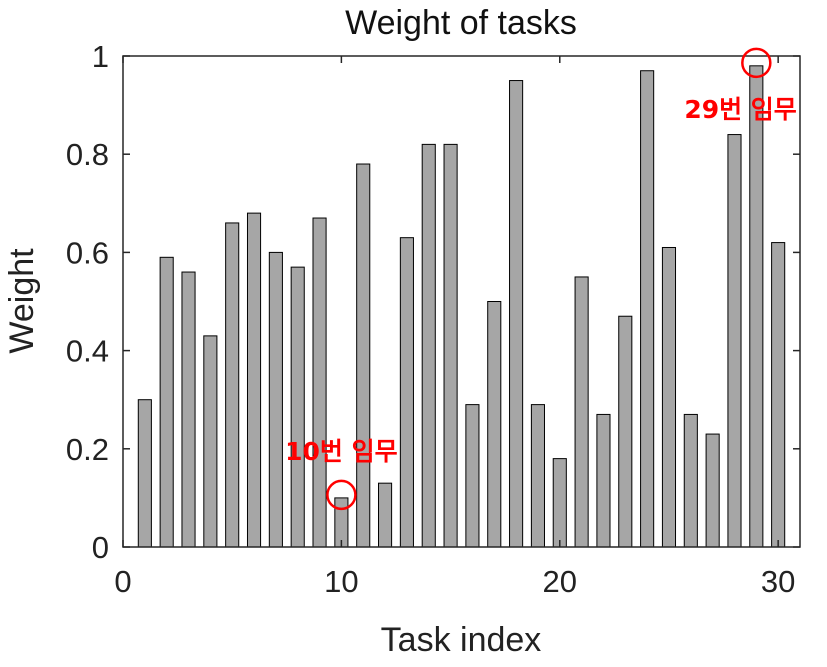 This screenshot has width=827, height=667. Describe the element at coordinates (87, 449) in the screenshot. I see `y-tick-label: 0.2` at that location.